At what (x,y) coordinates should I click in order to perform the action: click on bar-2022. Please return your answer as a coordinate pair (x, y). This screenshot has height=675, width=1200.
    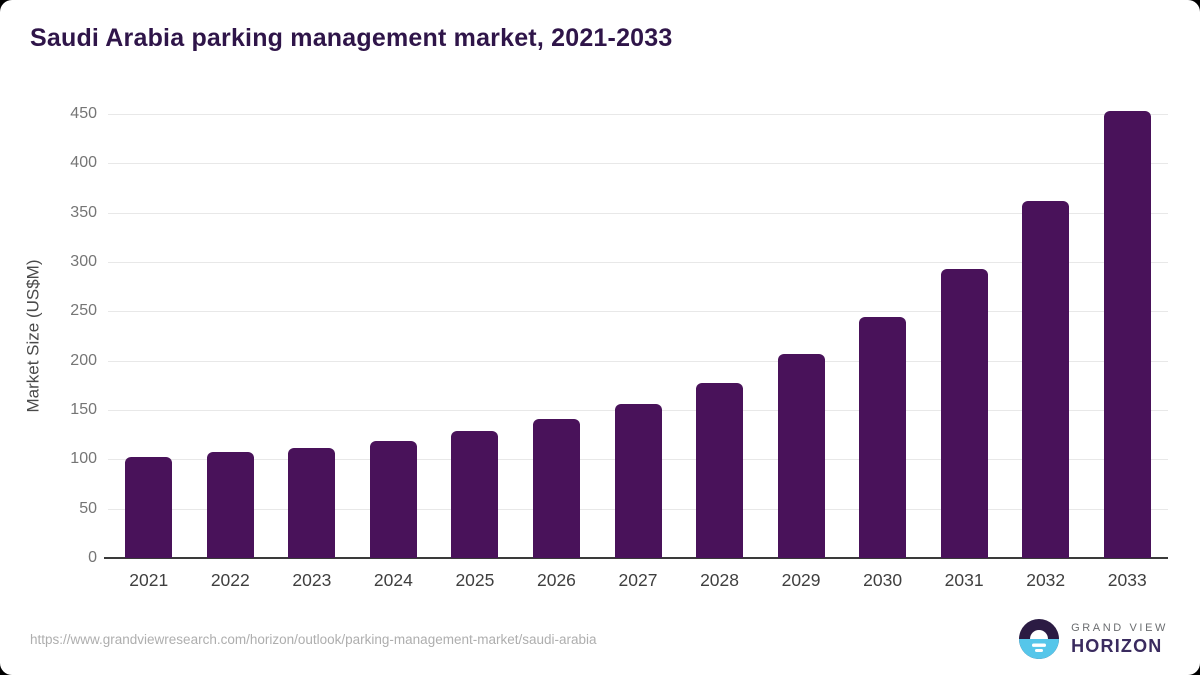
    Looking at the image, I should click on (230, 505).